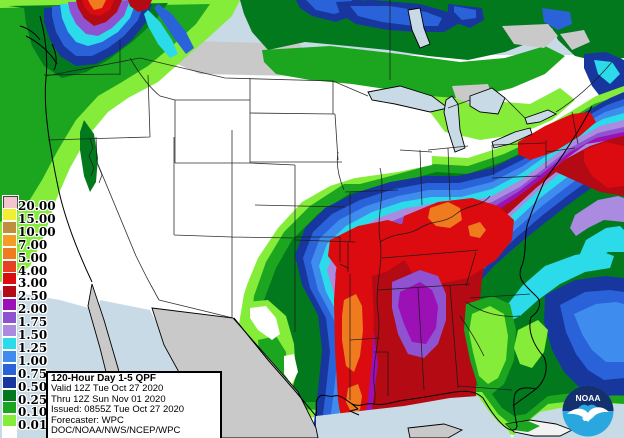 The width and height of the screenshot is (624, 438). I want to click on legend-row: 1.75, so click(24, 319).